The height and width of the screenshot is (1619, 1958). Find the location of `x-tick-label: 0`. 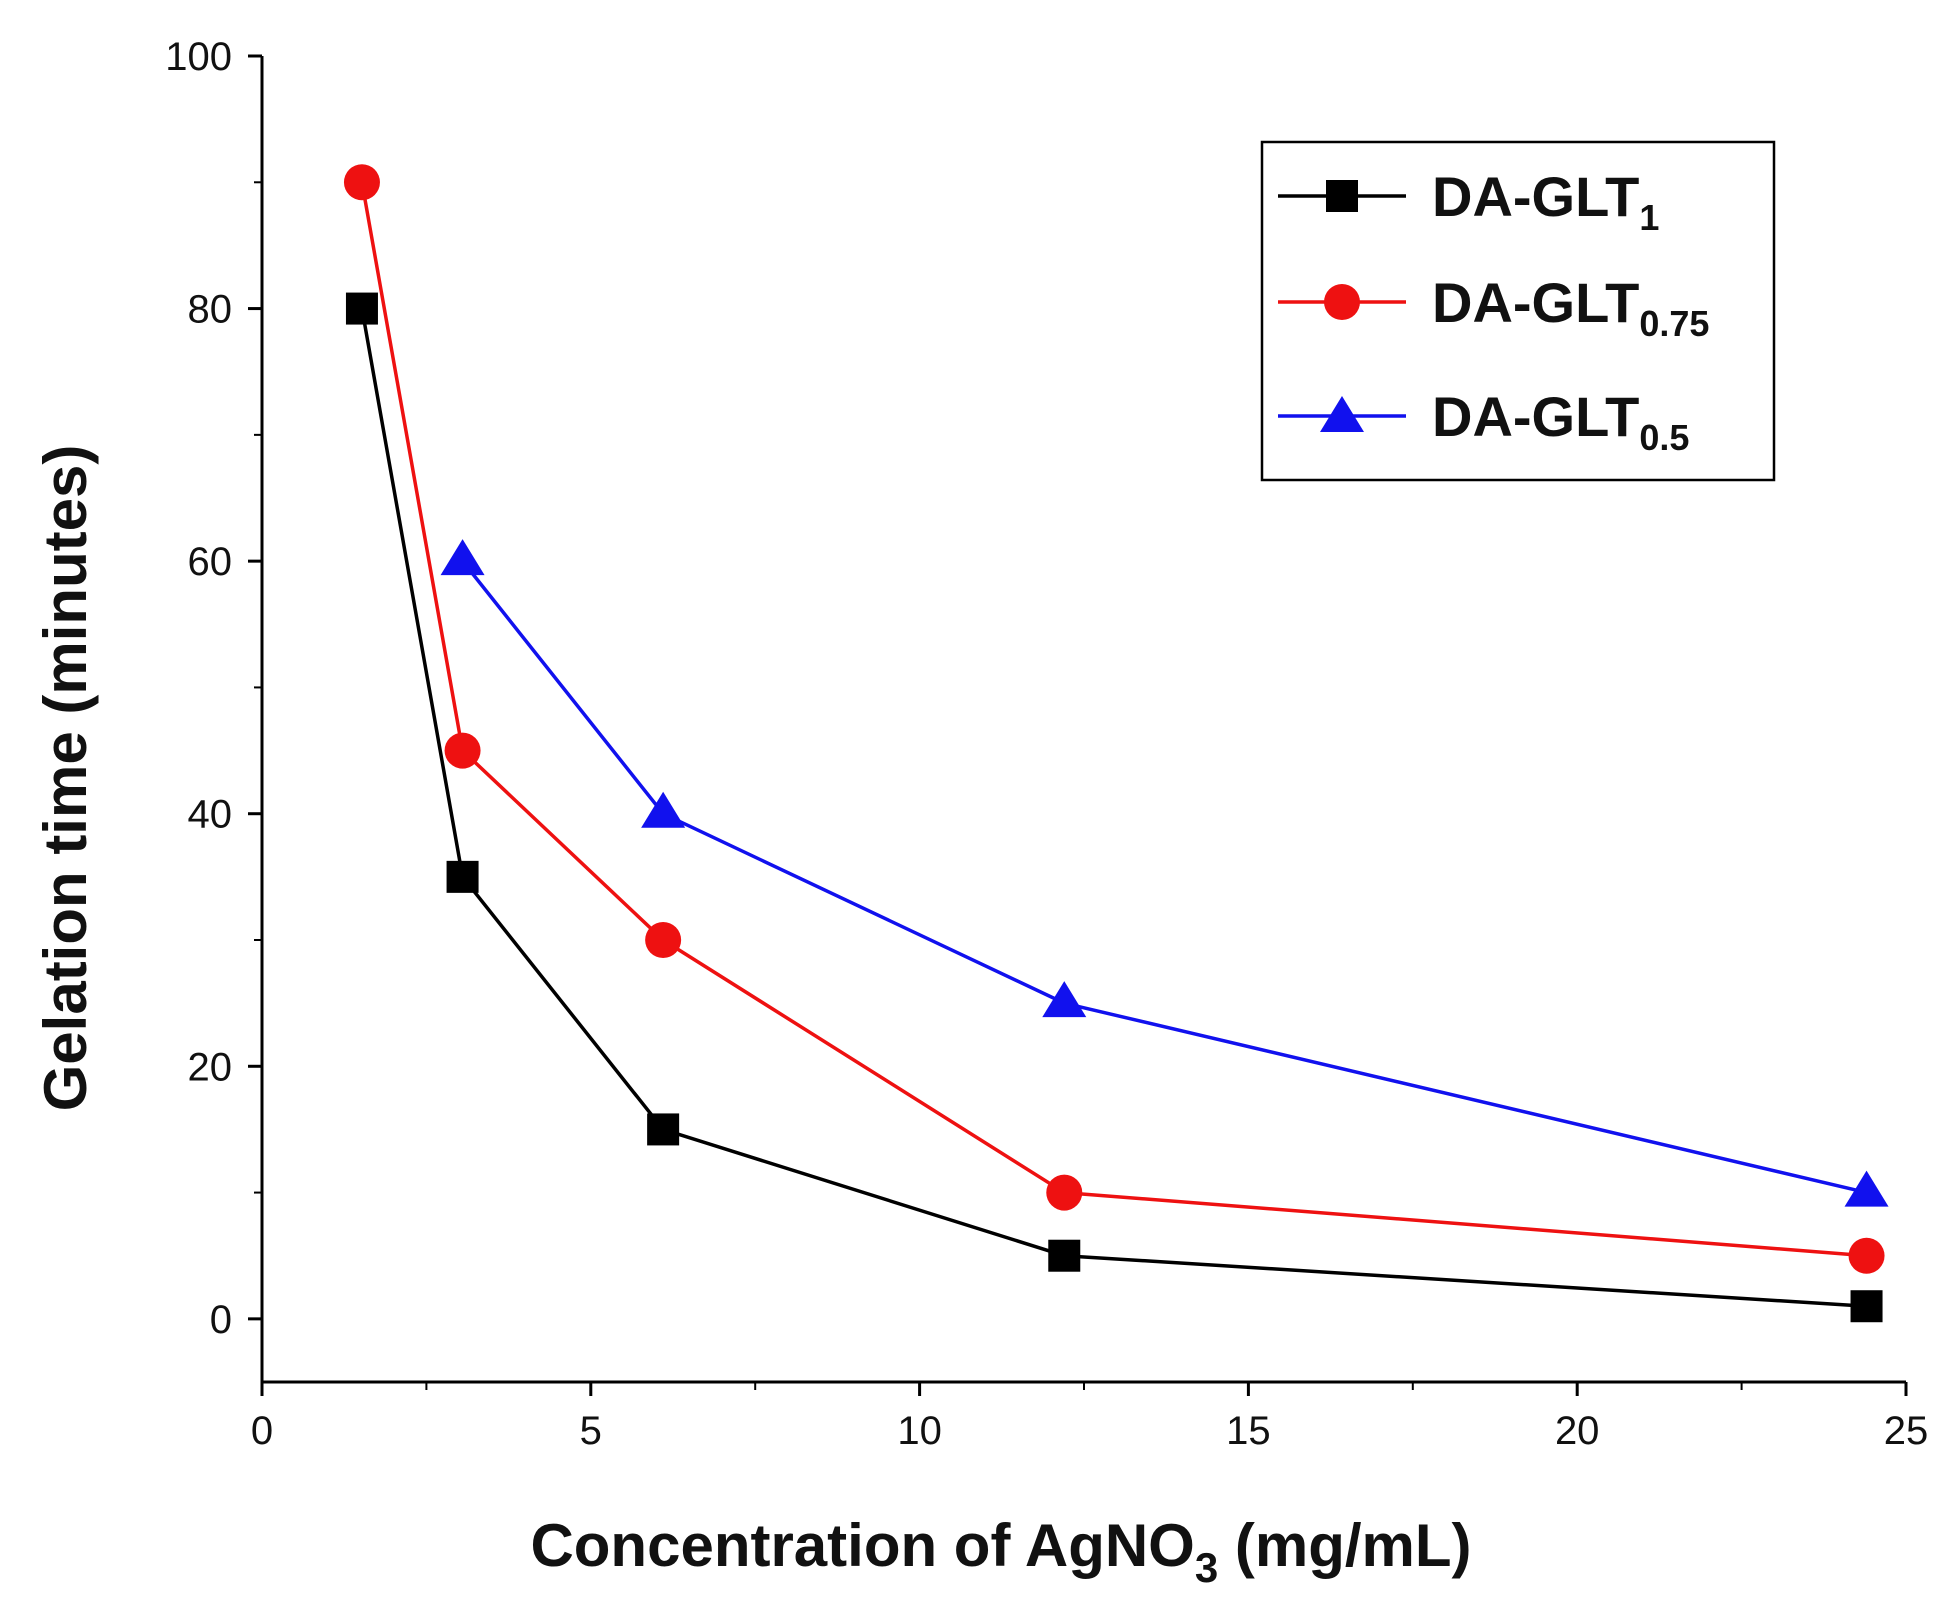

x-tick-label: 0 is located at coordinates (262, 1431).